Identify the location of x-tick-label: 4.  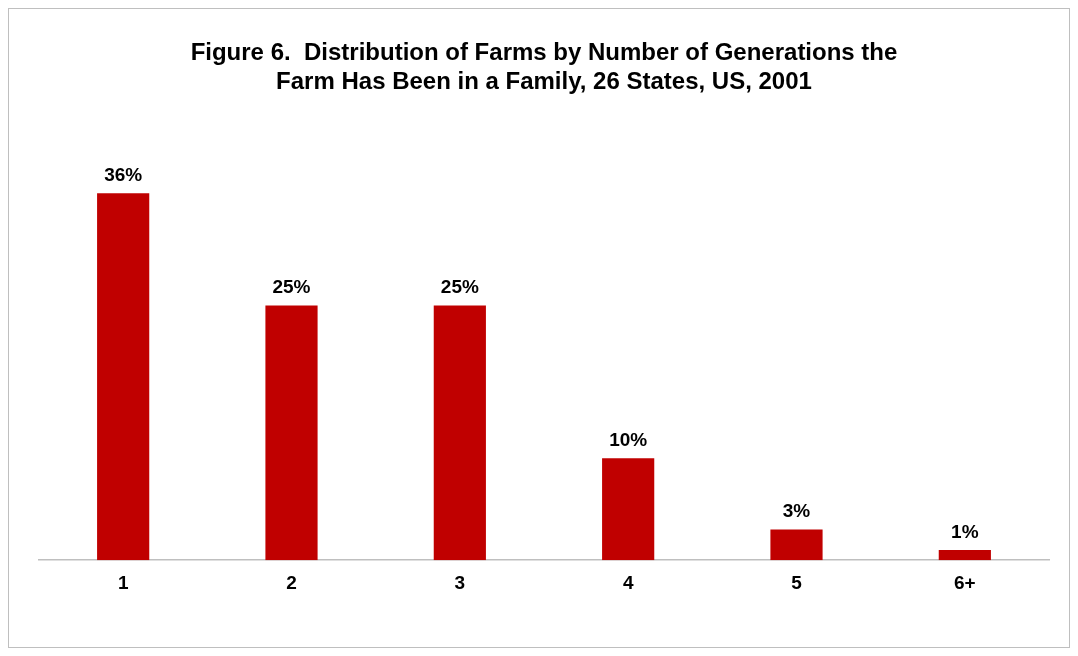
(628, 582).